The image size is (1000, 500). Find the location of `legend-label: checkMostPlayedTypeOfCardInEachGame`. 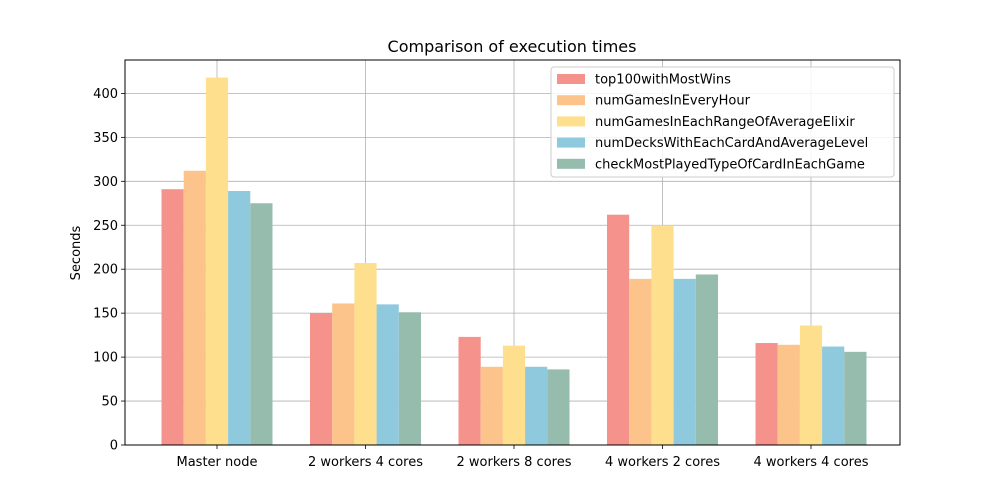

legend-label: checkMostPlayedTypeOfCardInEachGame is located at coordinates (730, 164).